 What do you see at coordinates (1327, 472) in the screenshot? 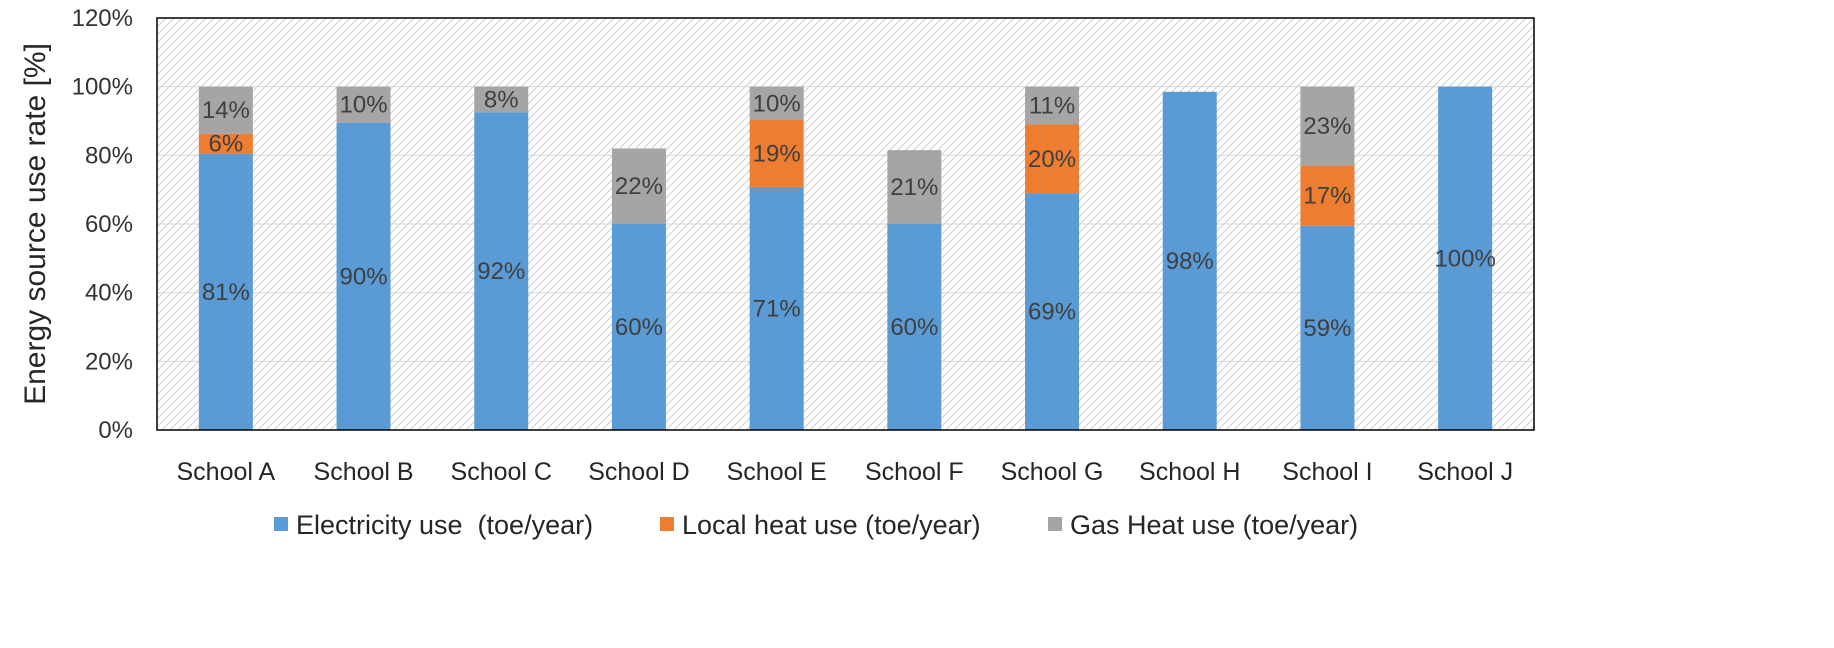
I see `category-label: School I` at bounding box center [1327, 472].